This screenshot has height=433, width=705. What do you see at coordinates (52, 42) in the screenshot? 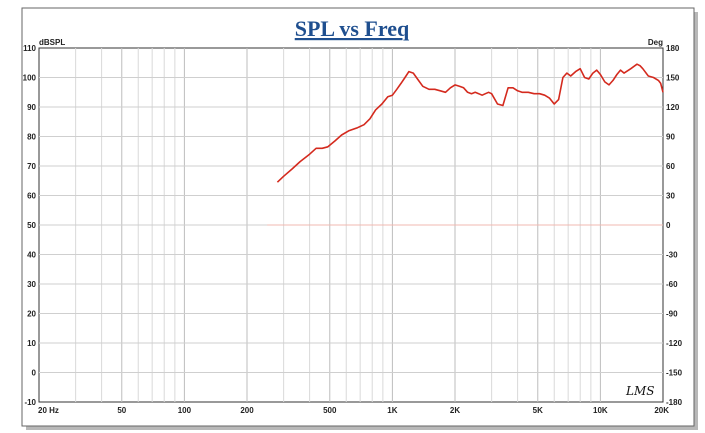
I see `y-axis-left-label: dBSPL` at bounding box center [52, 42].